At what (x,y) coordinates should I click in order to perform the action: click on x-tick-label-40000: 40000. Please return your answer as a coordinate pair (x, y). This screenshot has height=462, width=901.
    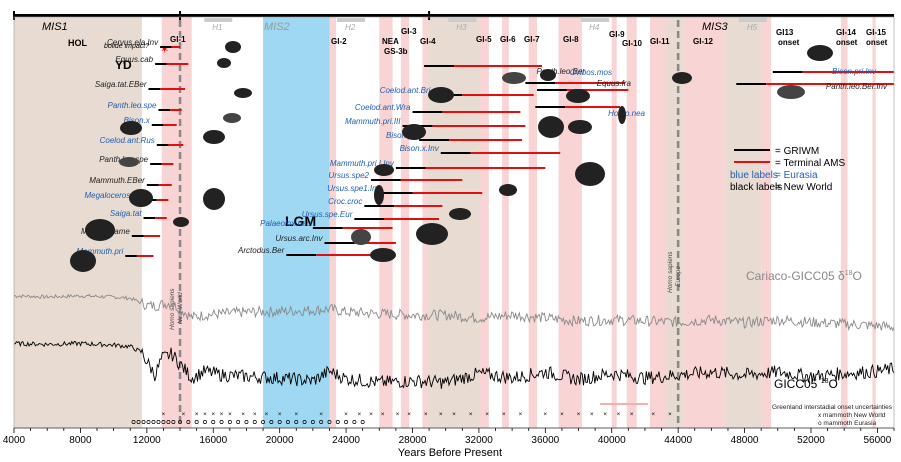
    Looking at the image, I should click on (612, 440).